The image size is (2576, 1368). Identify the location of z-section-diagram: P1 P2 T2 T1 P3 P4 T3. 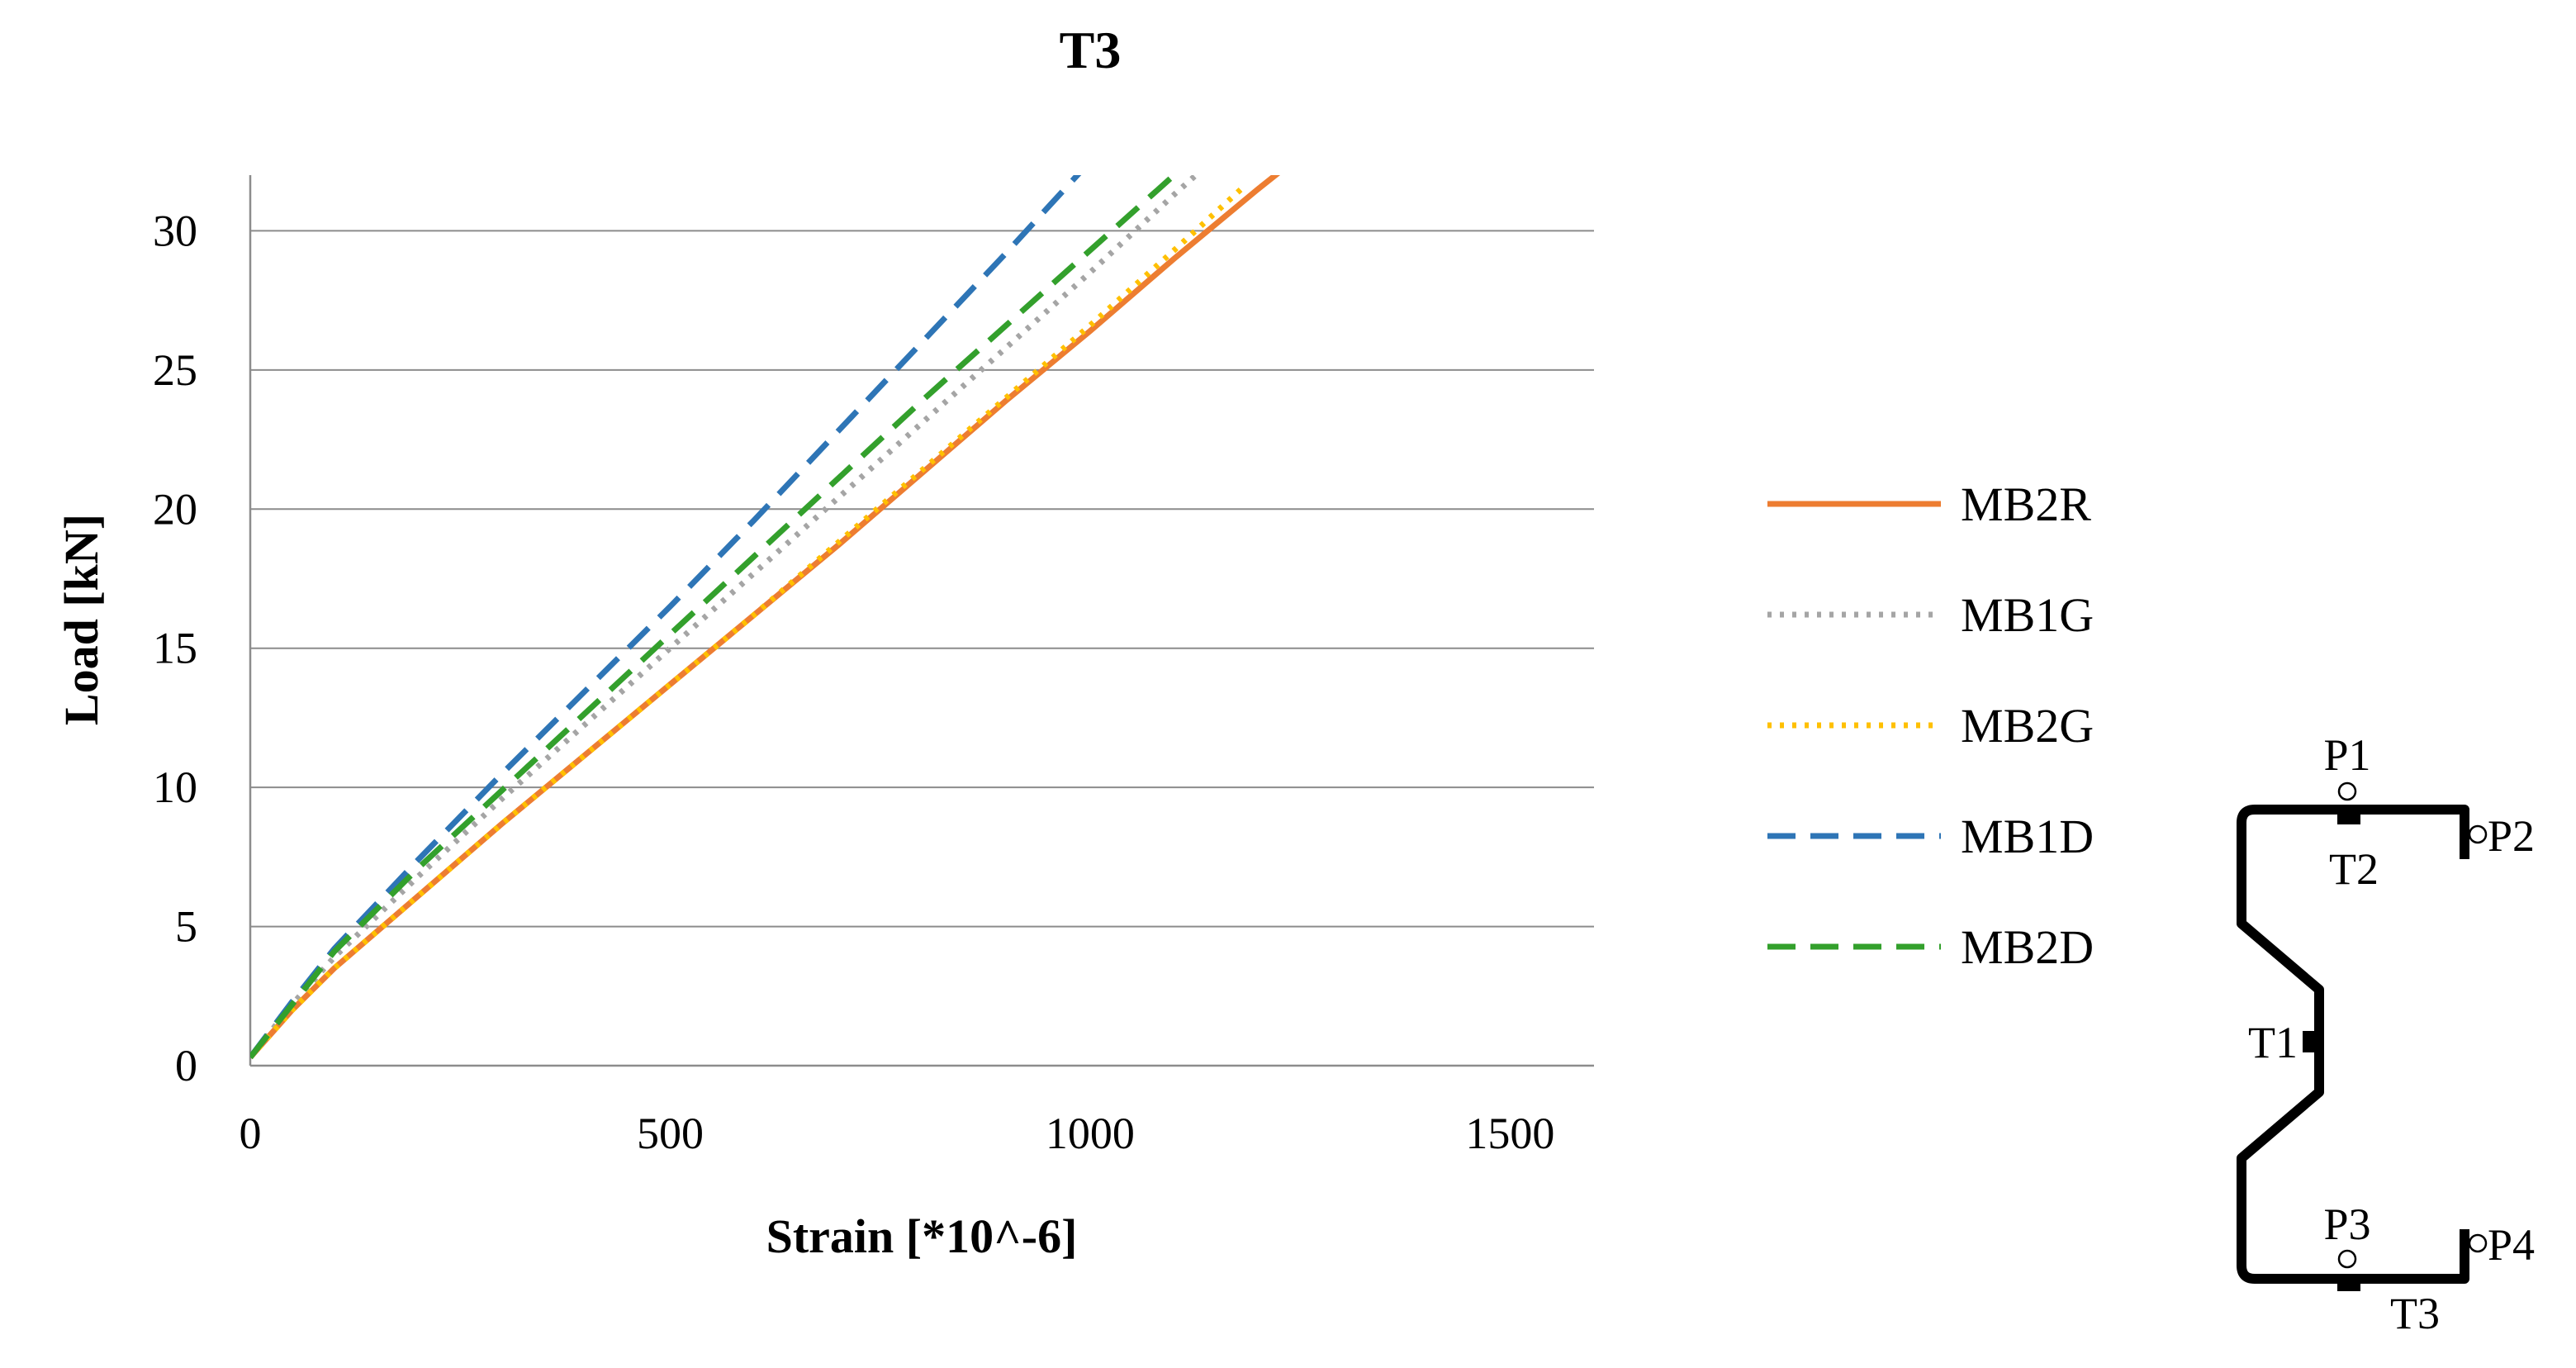
(2386, 1034).